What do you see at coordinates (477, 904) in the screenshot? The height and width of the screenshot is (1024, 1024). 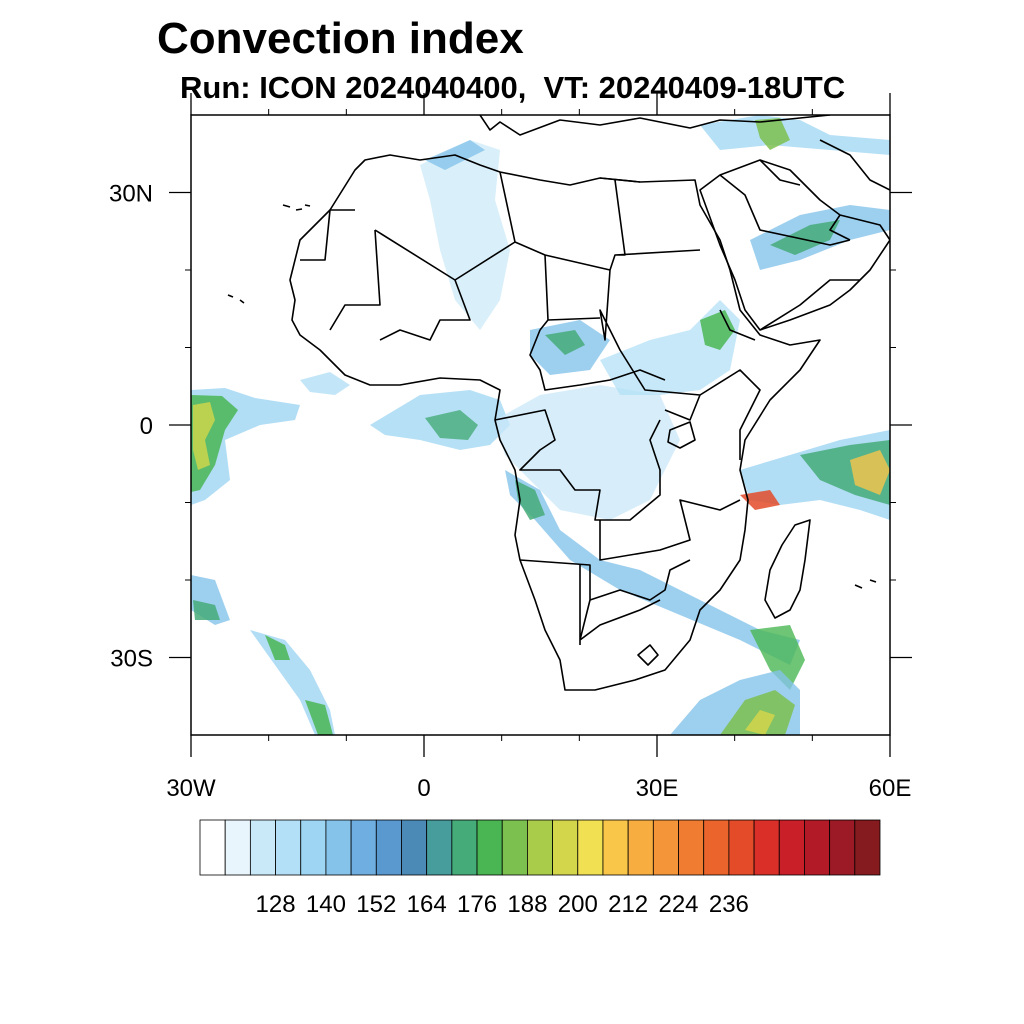 I see `colorbar-label: 176` at bounding box center [477, 904].